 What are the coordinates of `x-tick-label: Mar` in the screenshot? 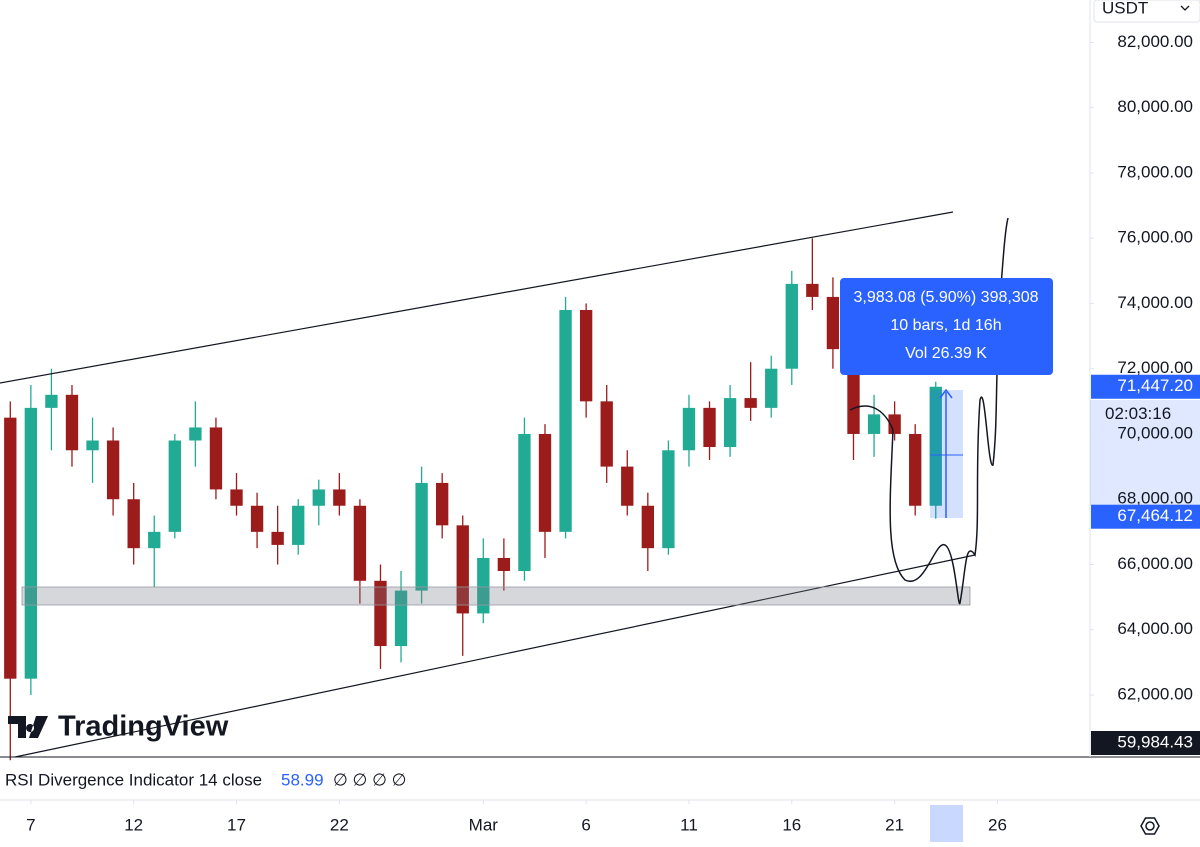 It's located at (484, 824).